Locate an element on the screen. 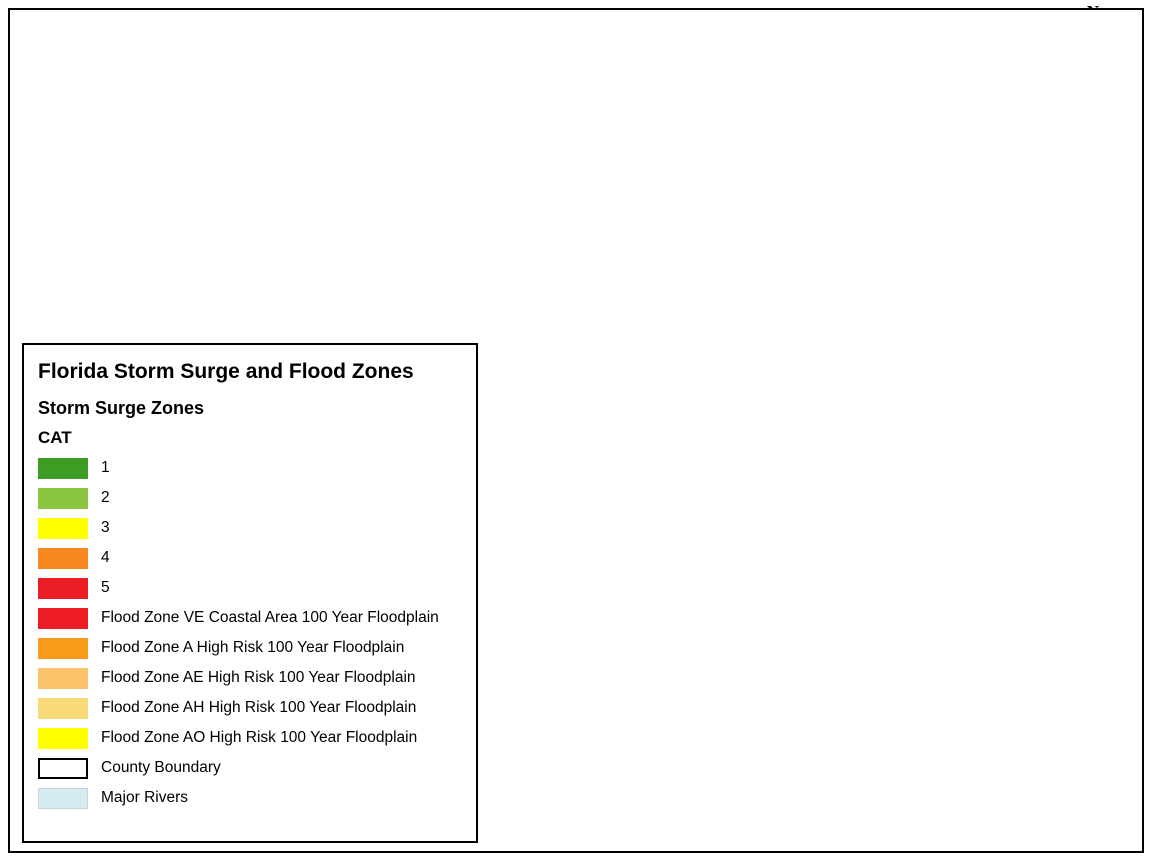  legend-label: 2 is located at coordinates (105, 497).